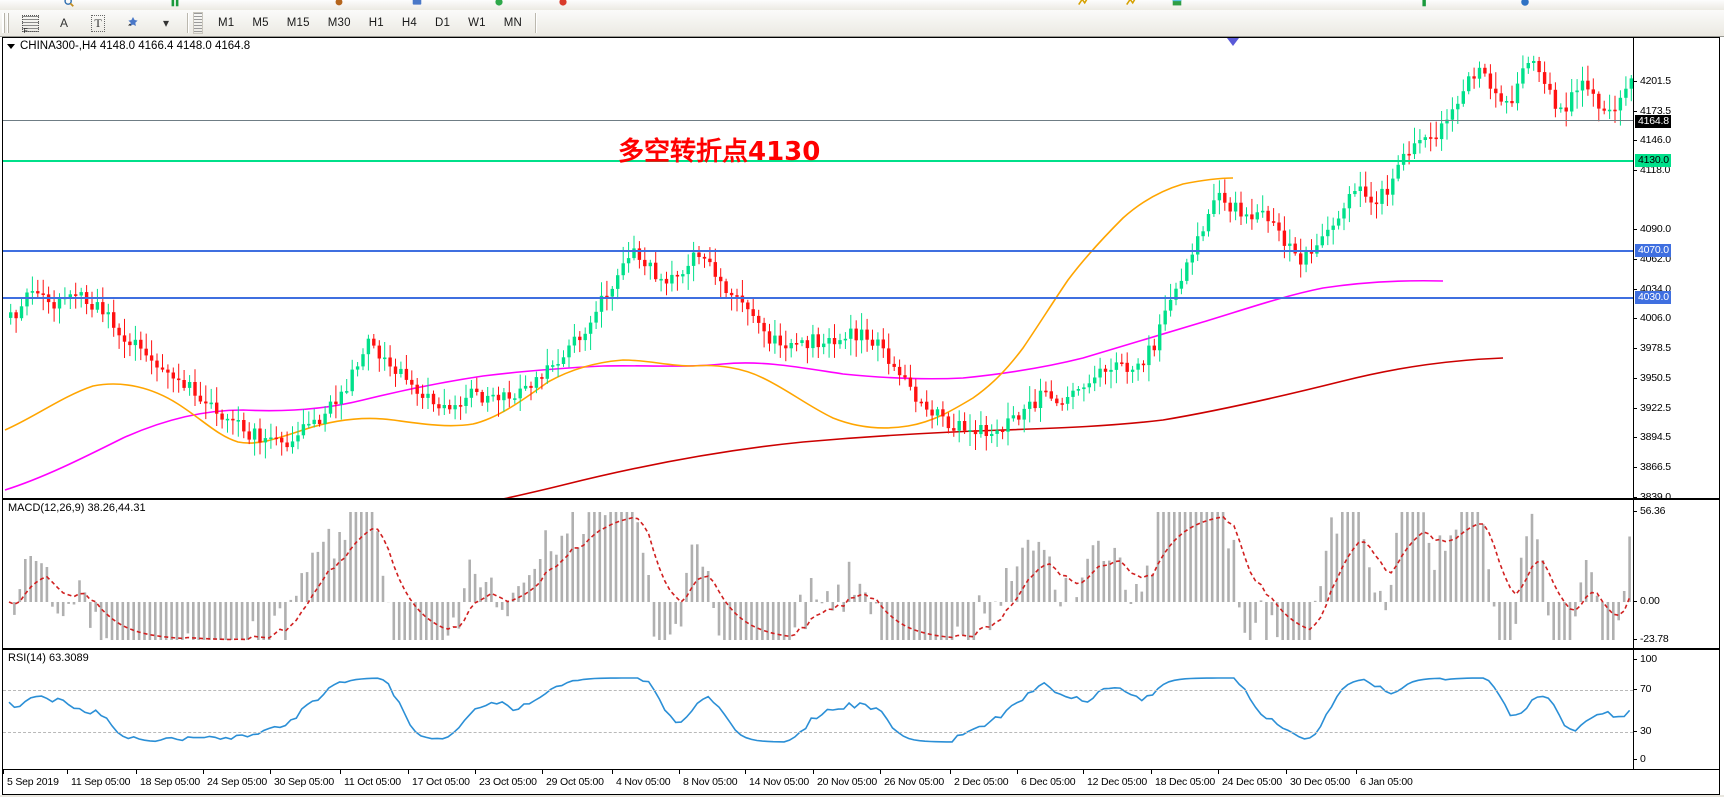 Image resolution: width=1724 pixels, height=797 pixels. What do you see at coordinates (33, 782) in the screenshot?
I see `date-label: 5 Sep 2019` at bounding box center [33, 782].